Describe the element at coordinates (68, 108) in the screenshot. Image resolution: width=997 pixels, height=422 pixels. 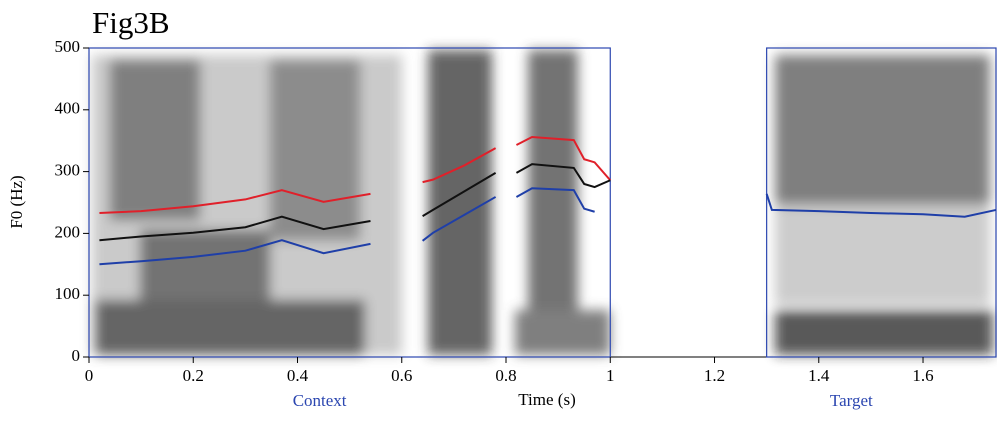
I see `y-tick-label: 400` at that location.